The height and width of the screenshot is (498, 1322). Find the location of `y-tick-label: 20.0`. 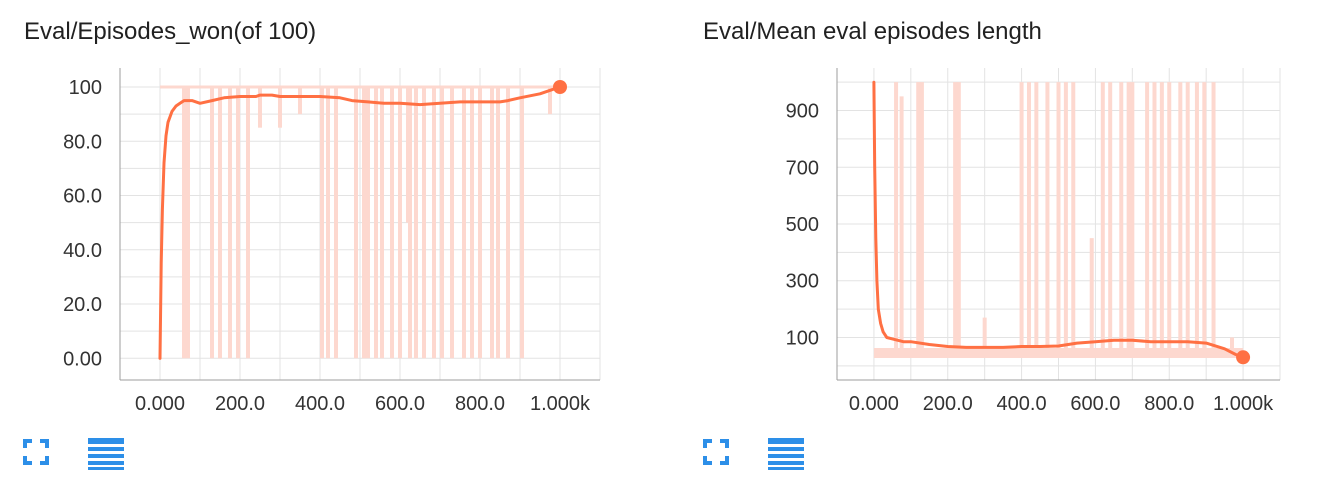

y-tick-label: 20.0 is located at coordinates (82, 305).